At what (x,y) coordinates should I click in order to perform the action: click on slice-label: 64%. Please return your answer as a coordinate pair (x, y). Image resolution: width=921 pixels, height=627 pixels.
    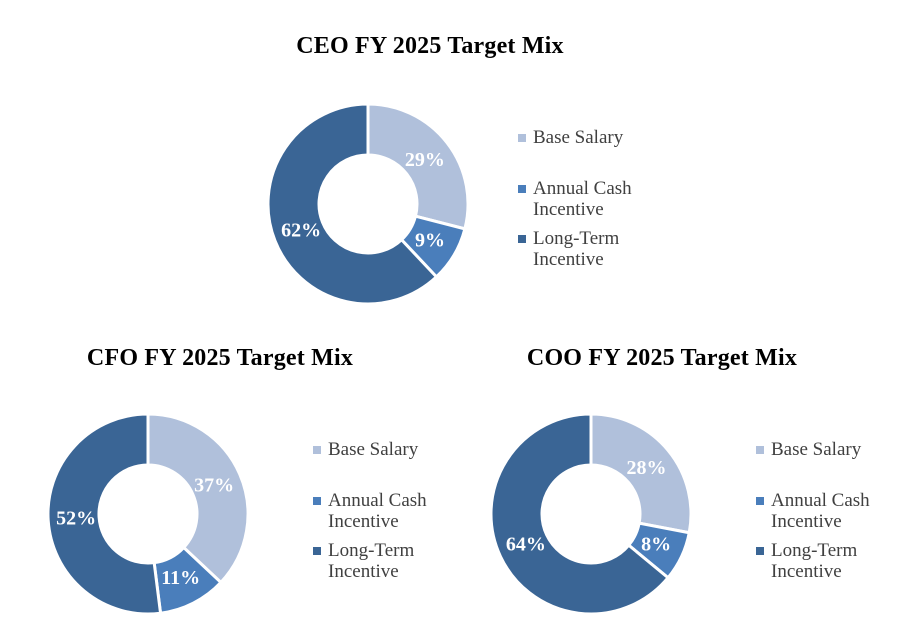
    Looking at the image, I should click on (526, 545).